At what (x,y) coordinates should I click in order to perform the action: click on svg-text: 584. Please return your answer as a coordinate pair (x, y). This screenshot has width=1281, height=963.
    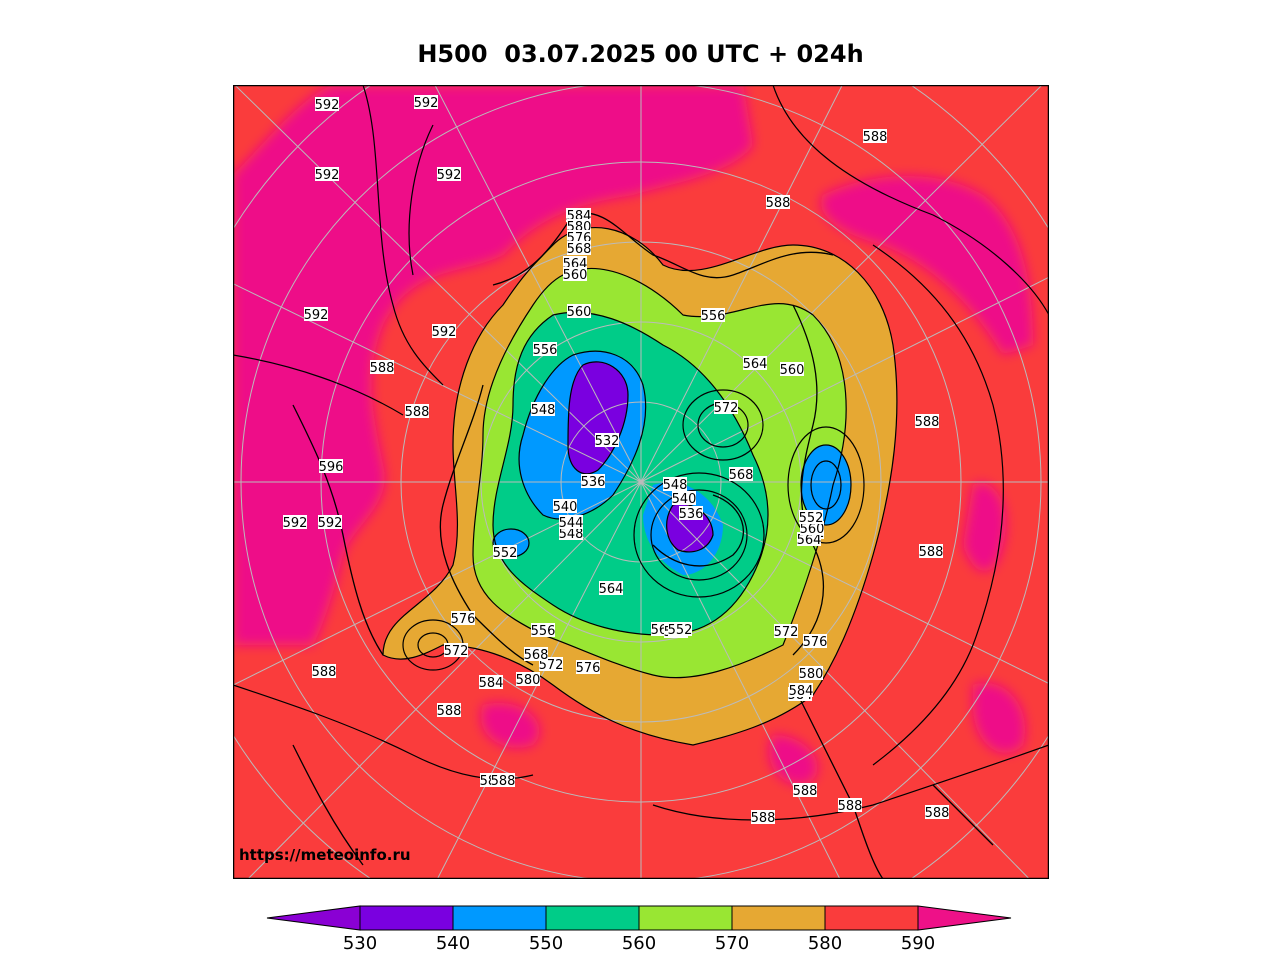
    Looking at the image, I should click on (801, 691).